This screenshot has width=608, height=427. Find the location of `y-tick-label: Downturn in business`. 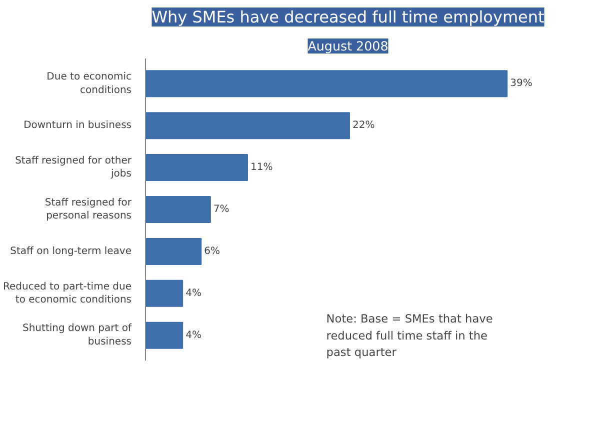

y-tick-label: Downturn in business is located at coordinates (78, 126).